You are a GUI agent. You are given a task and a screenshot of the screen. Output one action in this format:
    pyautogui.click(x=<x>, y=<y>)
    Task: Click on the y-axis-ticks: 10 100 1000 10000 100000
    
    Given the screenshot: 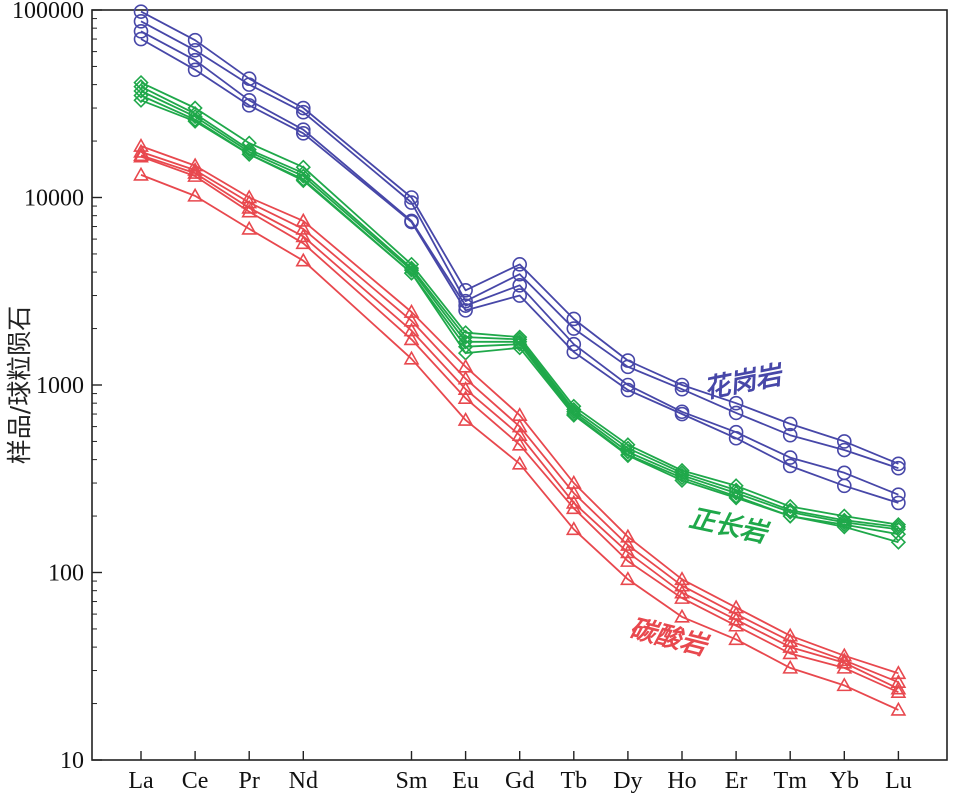 What is the action you would take?
    pyautogui.click(x=57, y=387)
    